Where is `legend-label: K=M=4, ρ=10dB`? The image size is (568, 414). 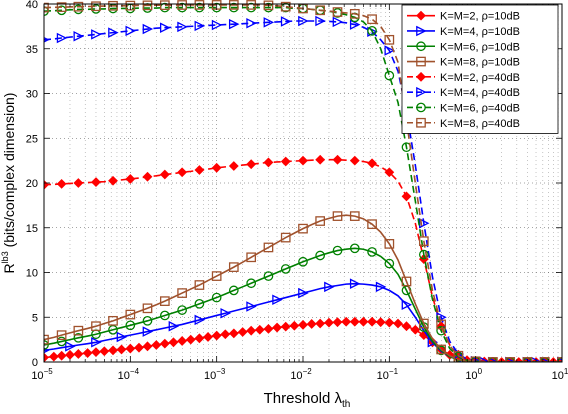
legend-label: K=M=4, ρ=10dB is located at coordinates (480, 32).